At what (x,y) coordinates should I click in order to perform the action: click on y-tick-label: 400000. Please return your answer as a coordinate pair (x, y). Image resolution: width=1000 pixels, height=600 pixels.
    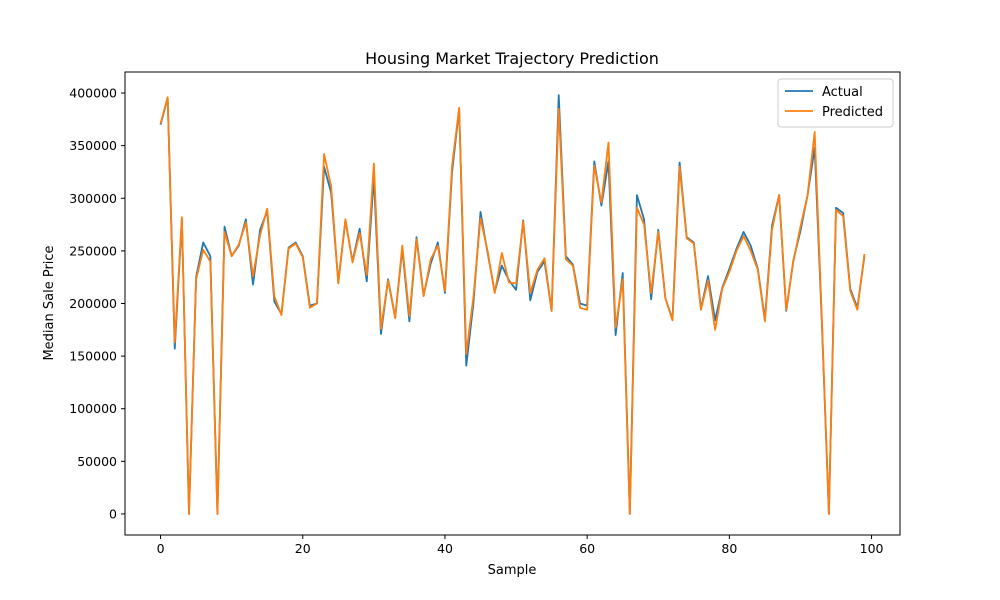
    Looking at the image, I should click on (93, 93).